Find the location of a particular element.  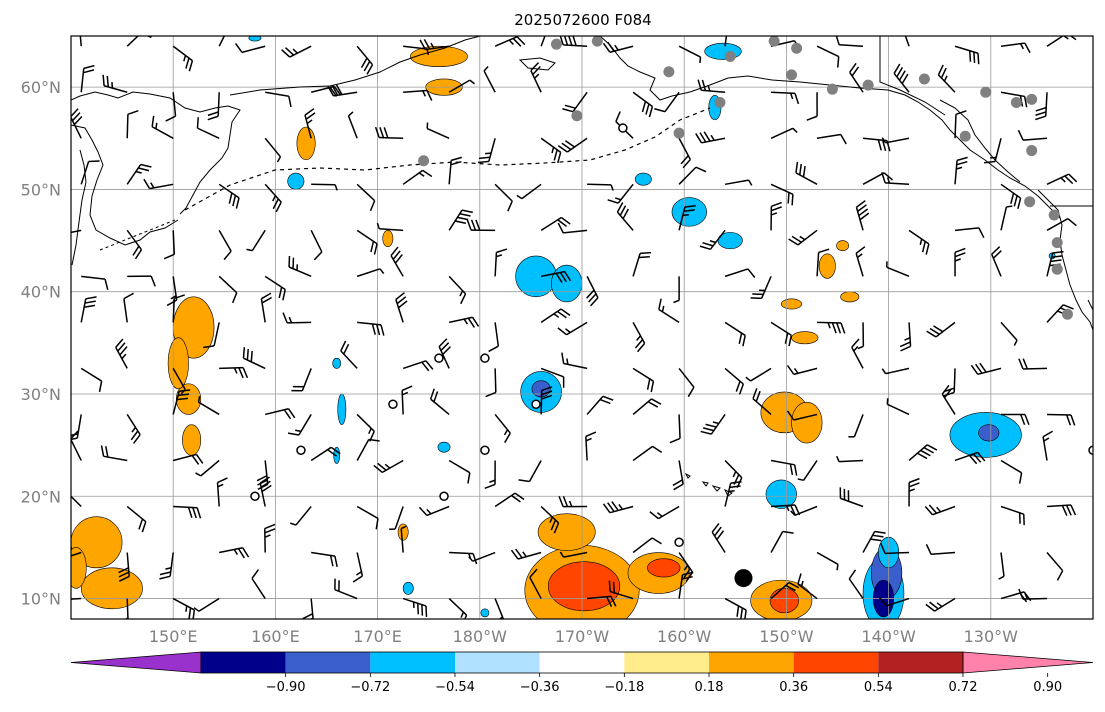

lon-tick-label: 170°E is located at coordinates (377, 636).